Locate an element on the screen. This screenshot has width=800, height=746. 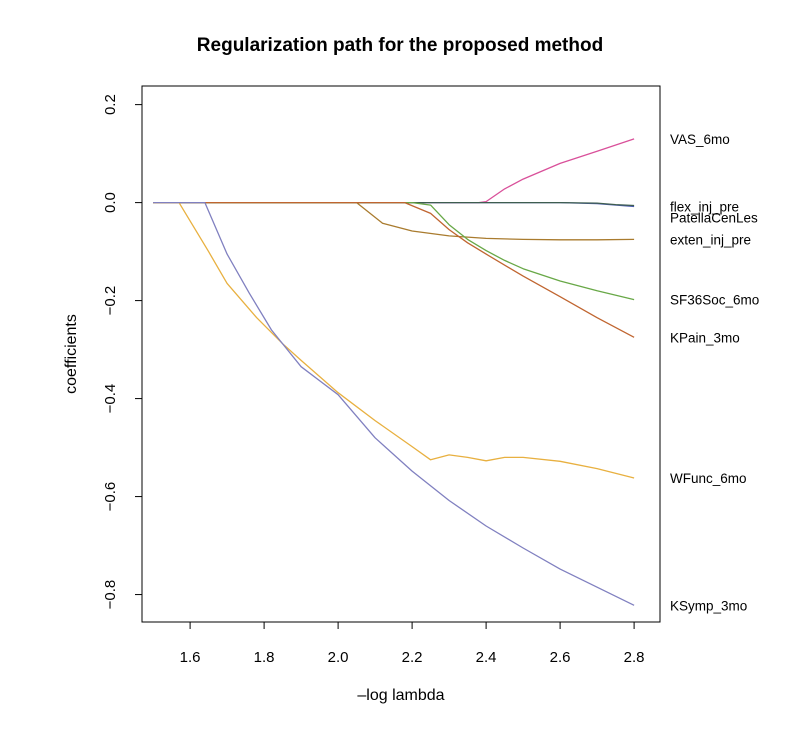
y-tick-label: −0.2 is located at coordinates (110, 301).